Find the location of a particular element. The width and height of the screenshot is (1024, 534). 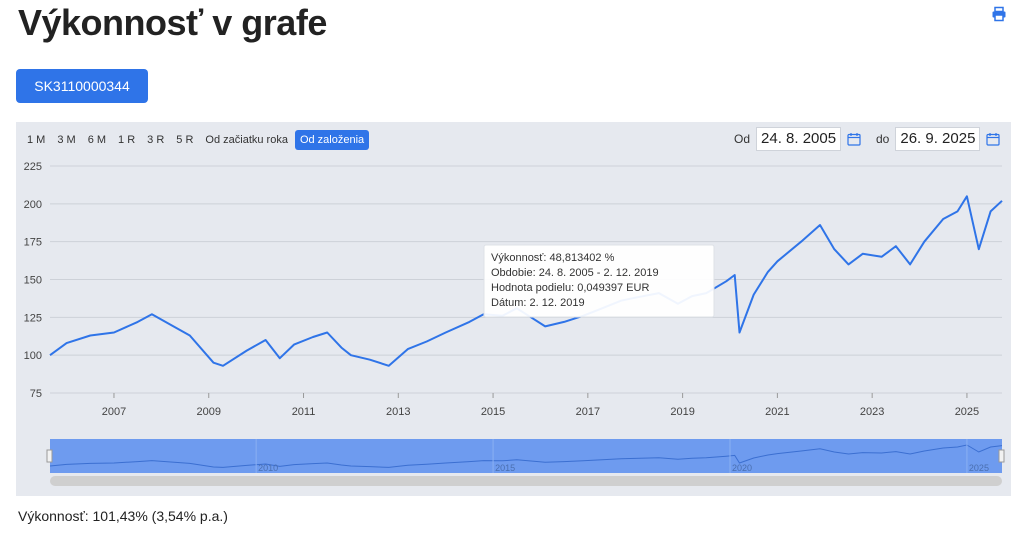

x-tick-label: 2013 is located at coordinates (398, 412).